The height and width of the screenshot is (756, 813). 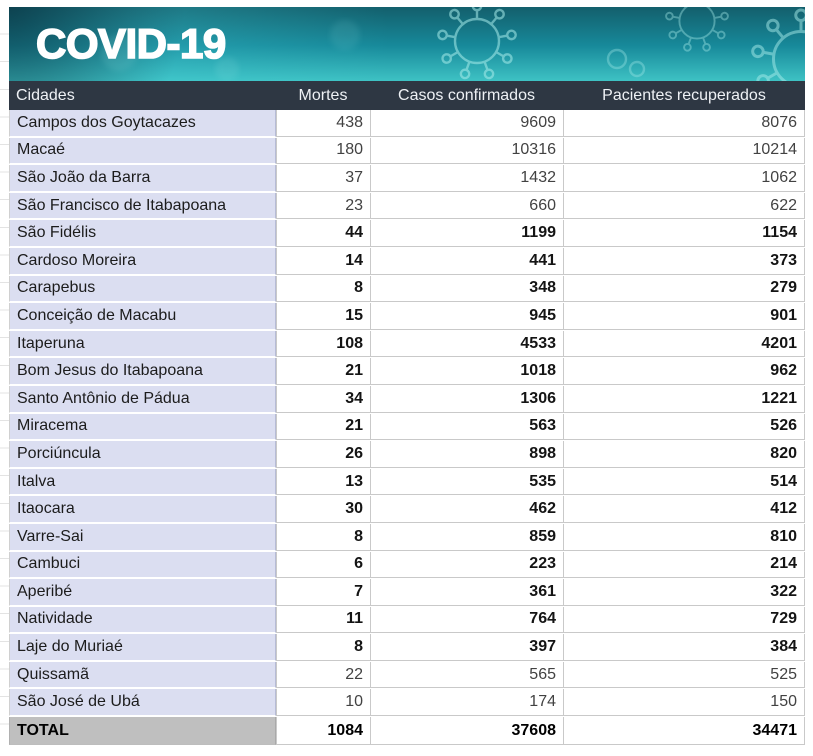 What do you see at coordinates (684, 95) in the screenshot?
I see `column-header-recovered-patients: Pacientes recuperados` at bounding box center [684, 95].